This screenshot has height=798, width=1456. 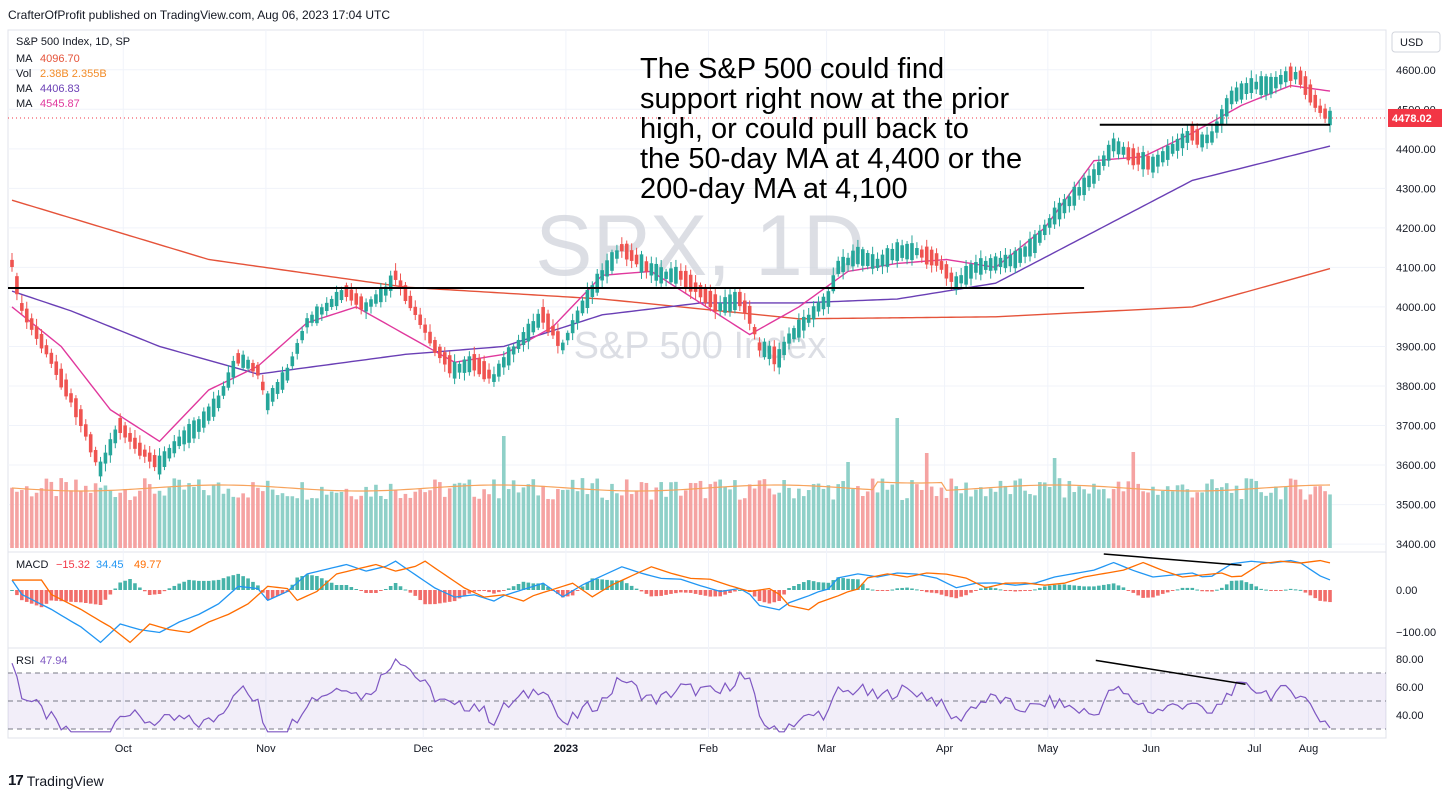 I want to click on time-tick-label: Jun, so click(x=1151, y=749).